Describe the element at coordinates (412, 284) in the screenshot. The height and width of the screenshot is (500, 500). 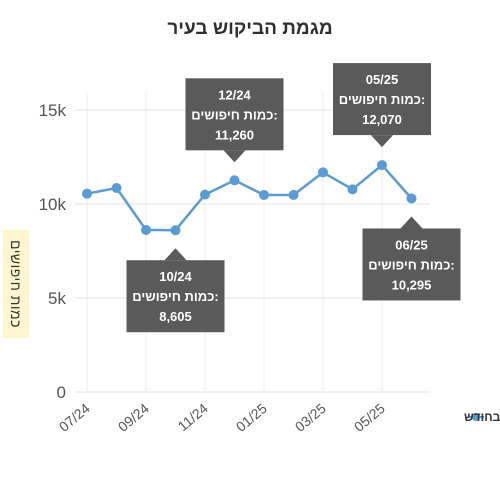
I see `tooltip-text: 10,295` at that location.